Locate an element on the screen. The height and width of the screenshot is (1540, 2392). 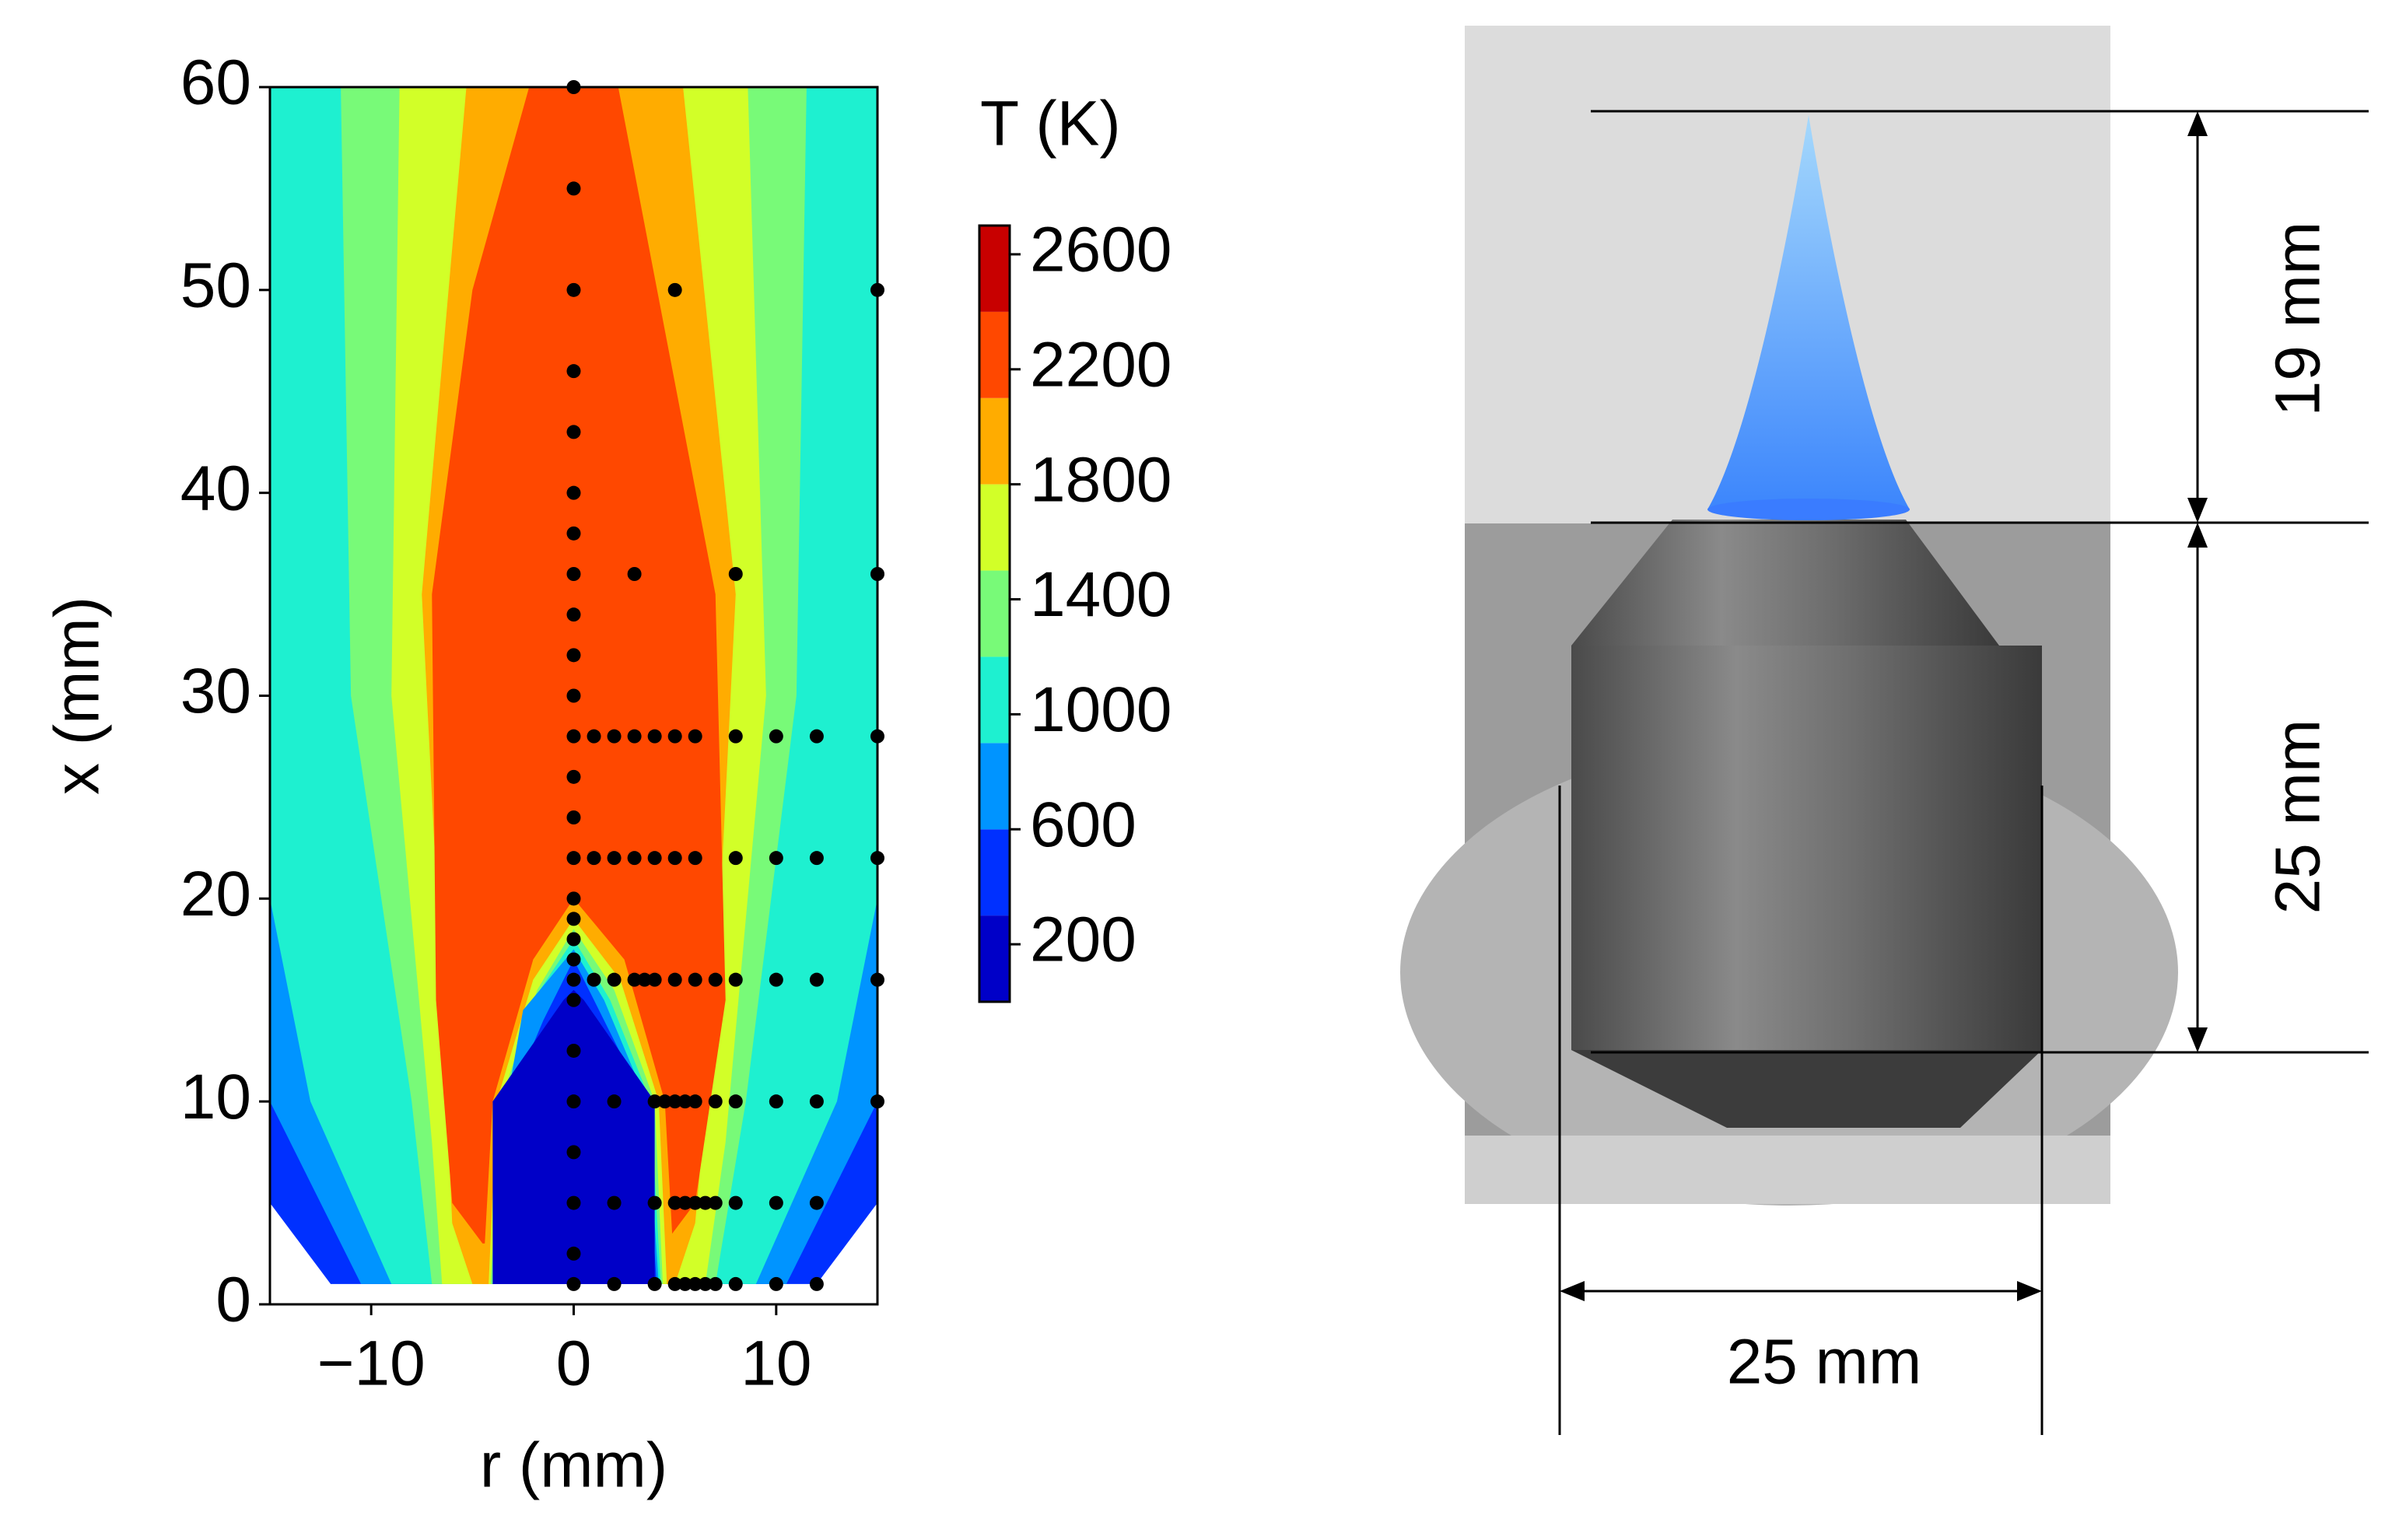
dimension-label: 19 mm is located at coordinates (2298, 320).